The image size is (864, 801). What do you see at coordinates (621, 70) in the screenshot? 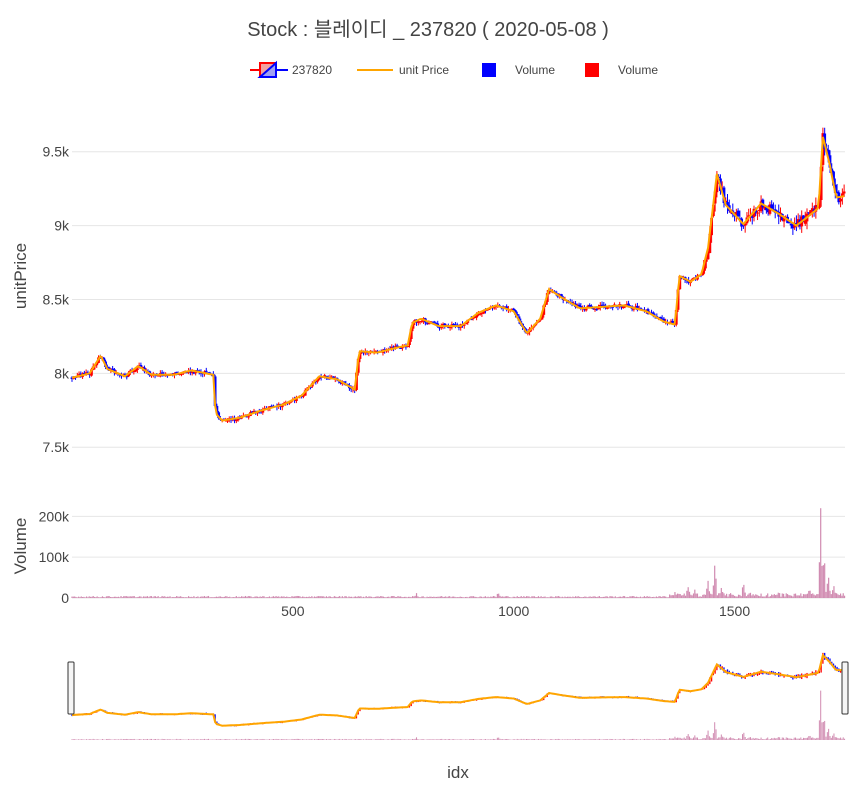
I see `legend-item-3: Volume` at bounding box center [621, 70].